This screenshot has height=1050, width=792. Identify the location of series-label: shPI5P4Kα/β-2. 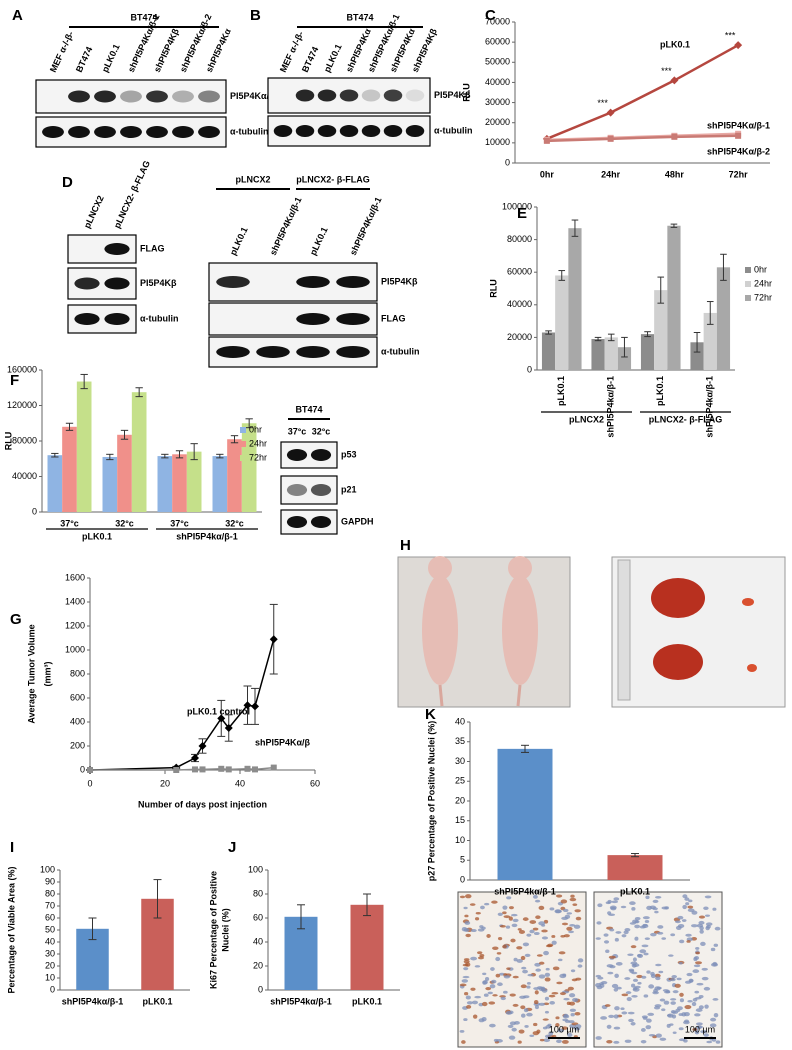
(738, 151).